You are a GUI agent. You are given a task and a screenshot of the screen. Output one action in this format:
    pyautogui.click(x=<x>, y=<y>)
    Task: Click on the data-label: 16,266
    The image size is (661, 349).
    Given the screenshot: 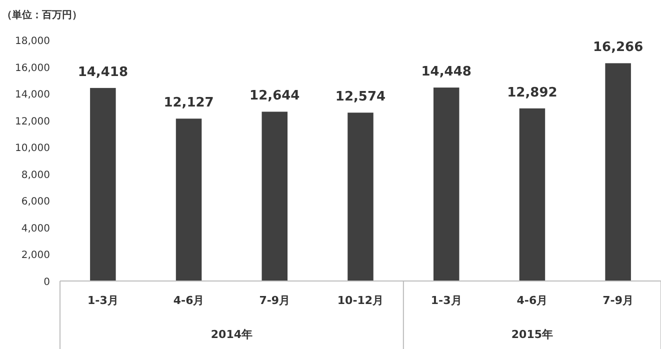 What is the action you would take?
    pyautogui.click(x=618, y=48)
    